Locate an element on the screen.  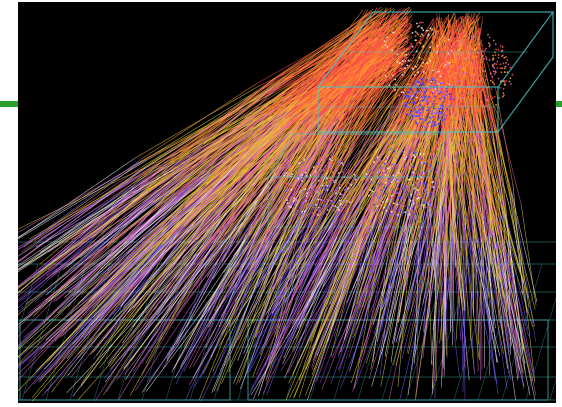
green-rule-right is located at coordinates (558, 104).